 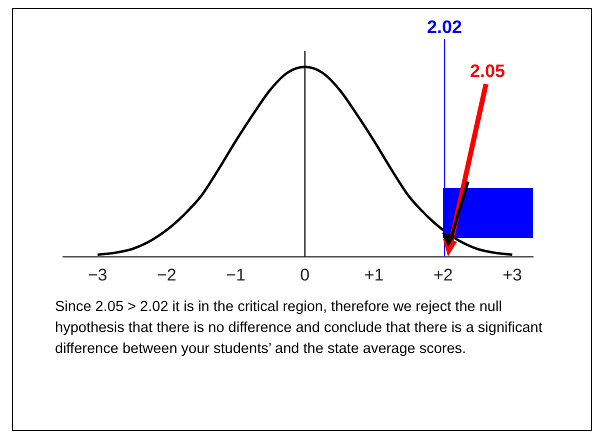 What do you see at coordinates (444, 27) in the screenshot?
I see `ref-line-label: 2.02` at bounding box center [444, 27].